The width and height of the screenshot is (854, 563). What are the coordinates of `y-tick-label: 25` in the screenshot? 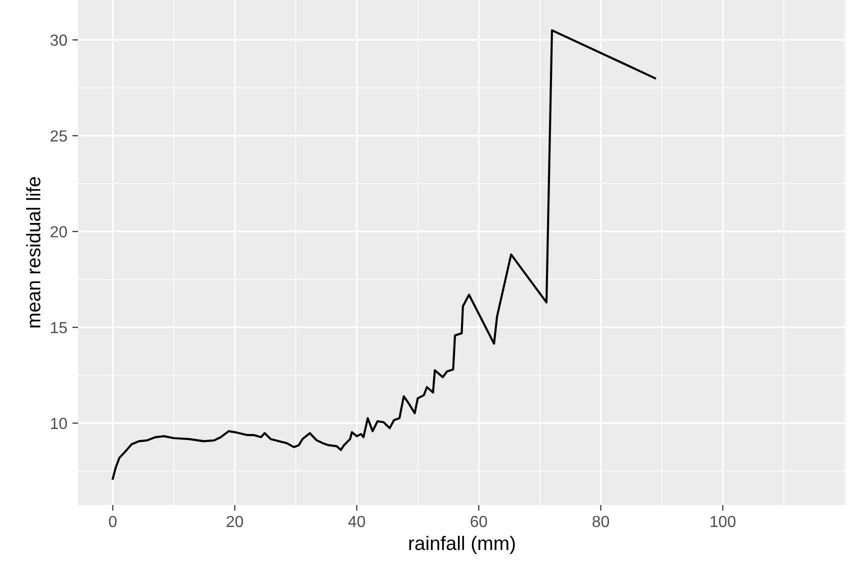 It's located at (58, 136).